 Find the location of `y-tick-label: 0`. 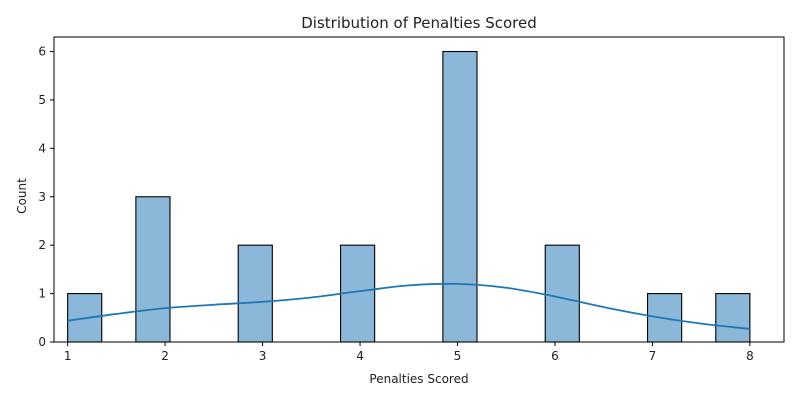

y-tick-label: 0 is located at coordinates (42, 342).